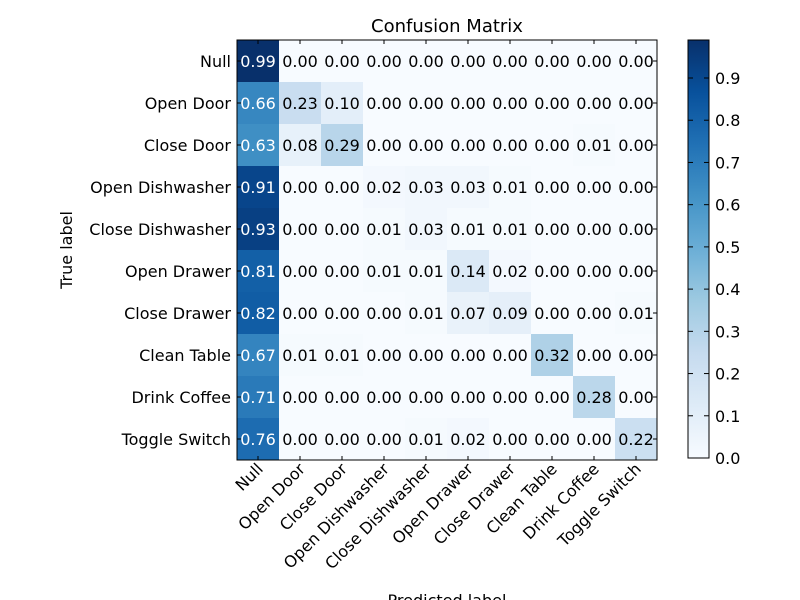  Describe the element at coordinates (727, 247) in the screenshot. I see `colorbar-tick-label: 0.5` at that location.